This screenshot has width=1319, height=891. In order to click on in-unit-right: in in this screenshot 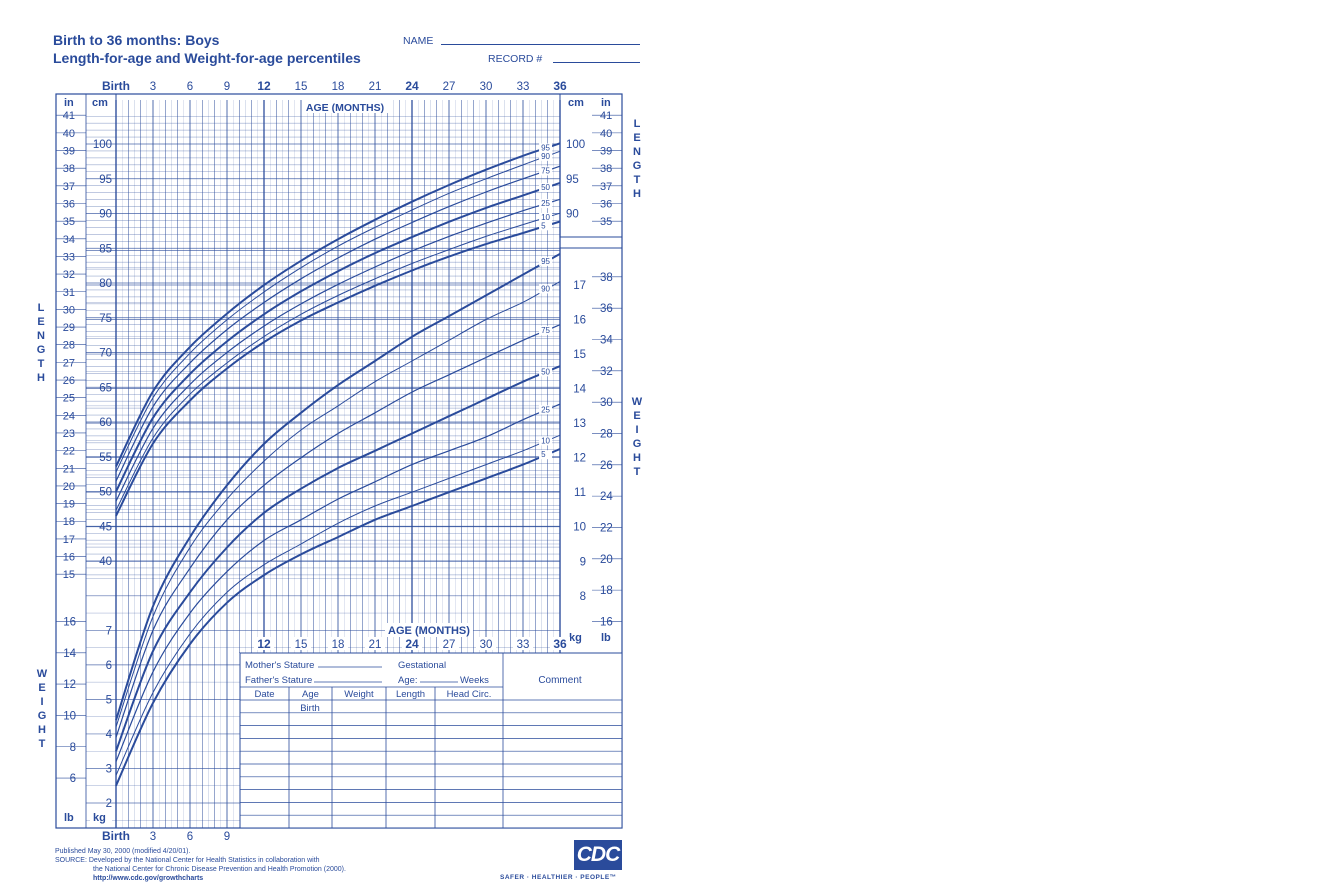, I will do `click(606, 103)`.